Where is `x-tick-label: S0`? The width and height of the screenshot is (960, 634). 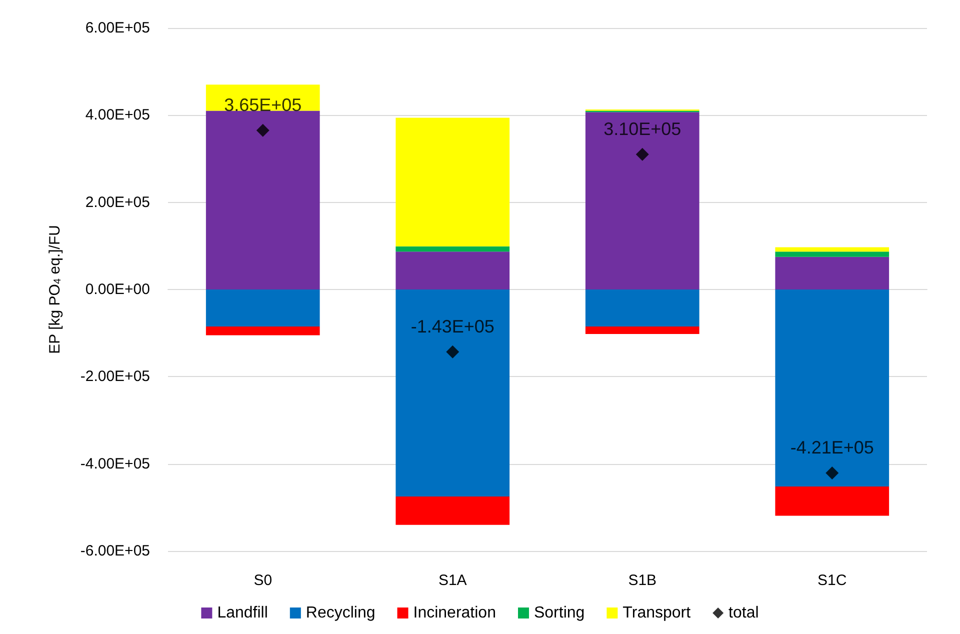 x-tick-label: S0 is located at coordinates (263, 580).